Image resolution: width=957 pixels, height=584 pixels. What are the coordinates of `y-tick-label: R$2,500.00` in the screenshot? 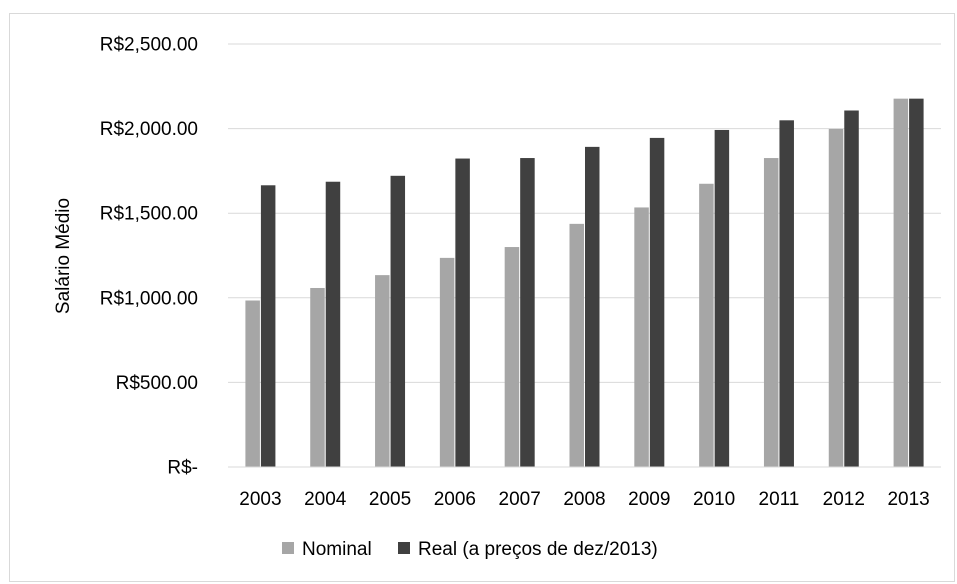 It's located at (149, 45).